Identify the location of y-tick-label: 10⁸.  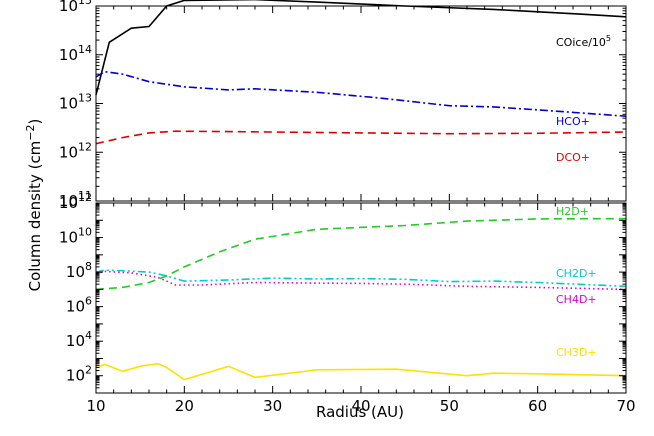
(79, 270).